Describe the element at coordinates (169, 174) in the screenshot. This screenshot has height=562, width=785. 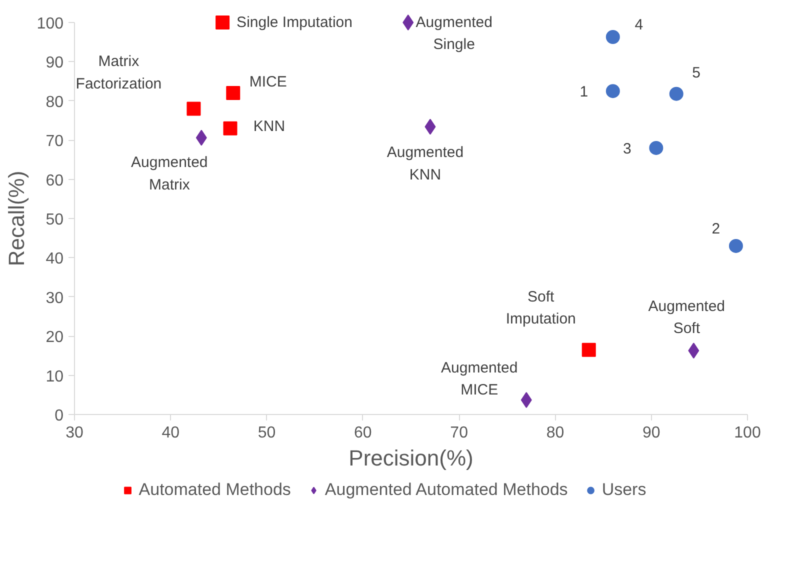
I see `annotation: Augmented Matrix` at that location.